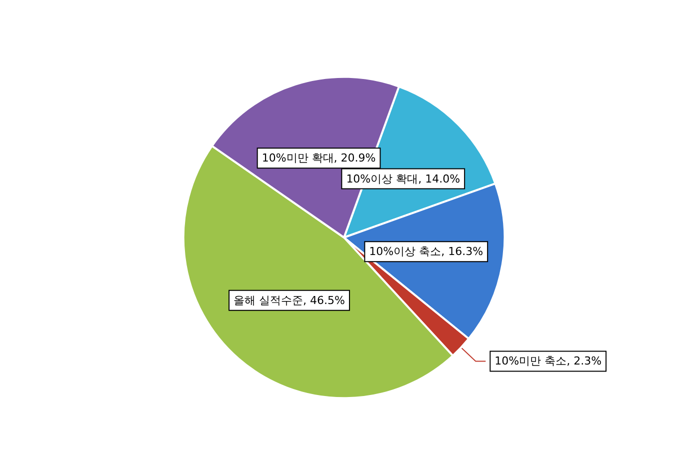 Image resolution: width=688 pixels, height=475 pixels. Describe the element at coordinates (289, 300) in the screenshot. I see `slice-label: 올해 실적수준, 46.5%` at that location.